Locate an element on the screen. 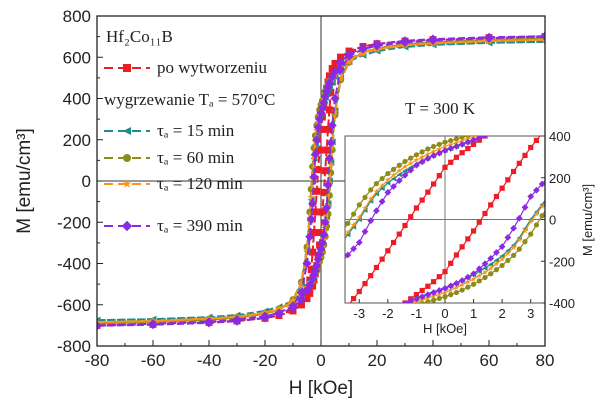 The image size is (600, 402). inset-x-tick-label: -1 is located at coordinates (417, 313).